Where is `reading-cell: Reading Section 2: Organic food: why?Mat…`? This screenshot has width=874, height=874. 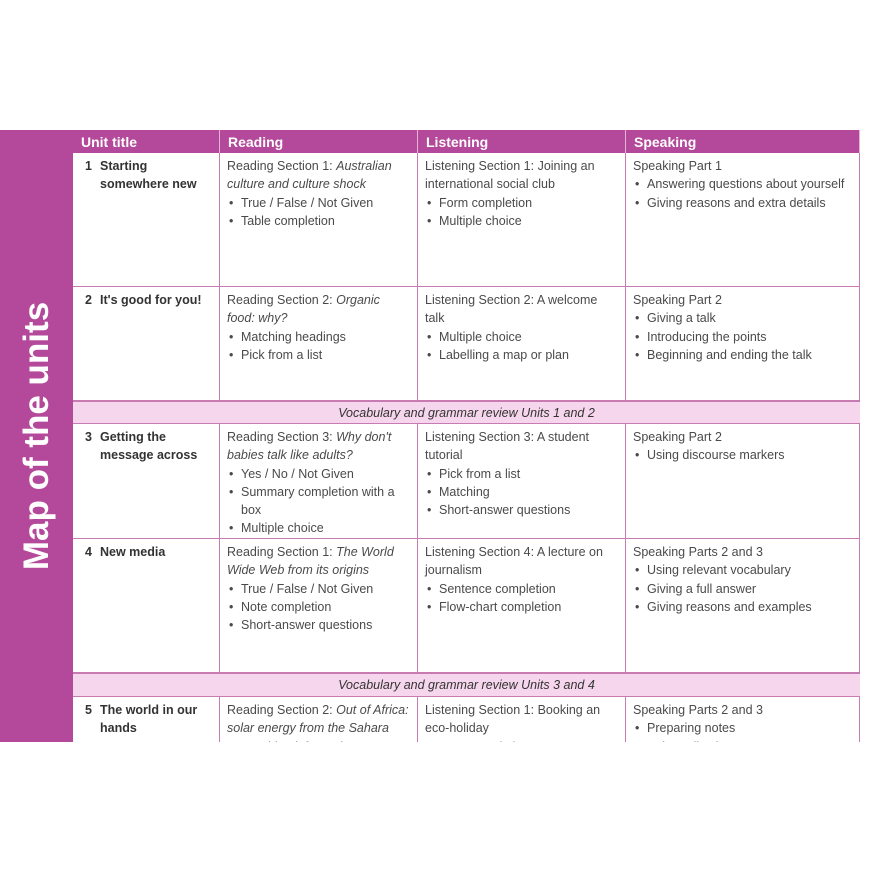 reading-cell: Reading Section 2: Organic food: why?Mat… is located at coordinates (319, 343).